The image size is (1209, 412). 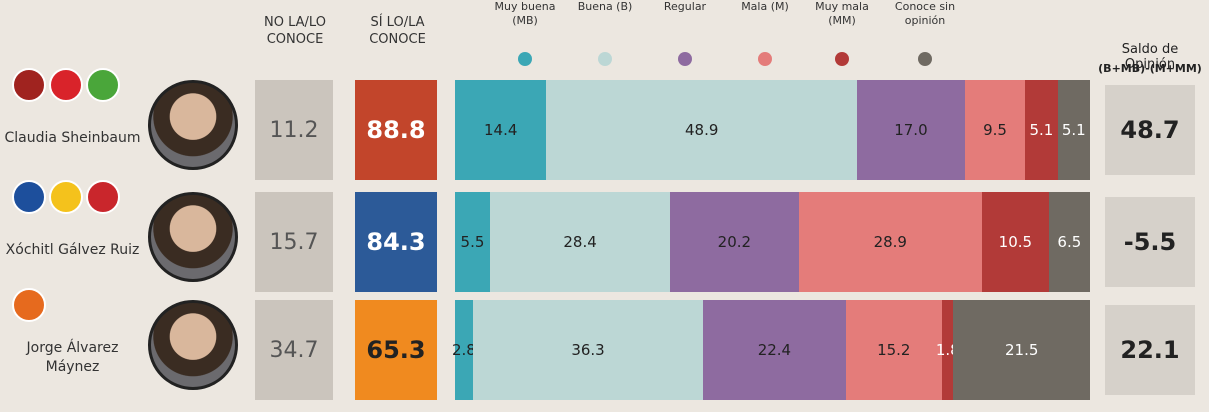 What do you see at coordinates (685, 6) in the screenshot?
I see `legend-label: Regular` at bounding box center [685, 6].